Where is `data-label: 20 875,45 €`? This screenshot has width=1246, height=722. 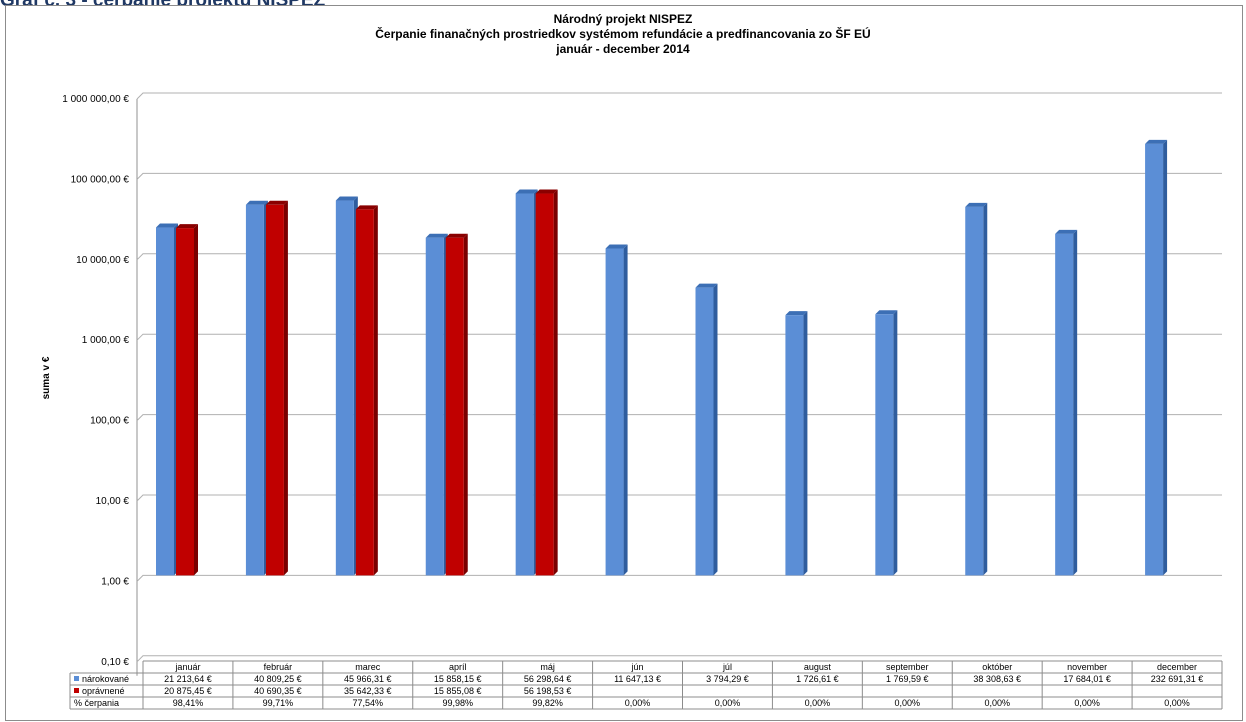 data-label: 20 875,45 € is located at coordinates (188, 691).